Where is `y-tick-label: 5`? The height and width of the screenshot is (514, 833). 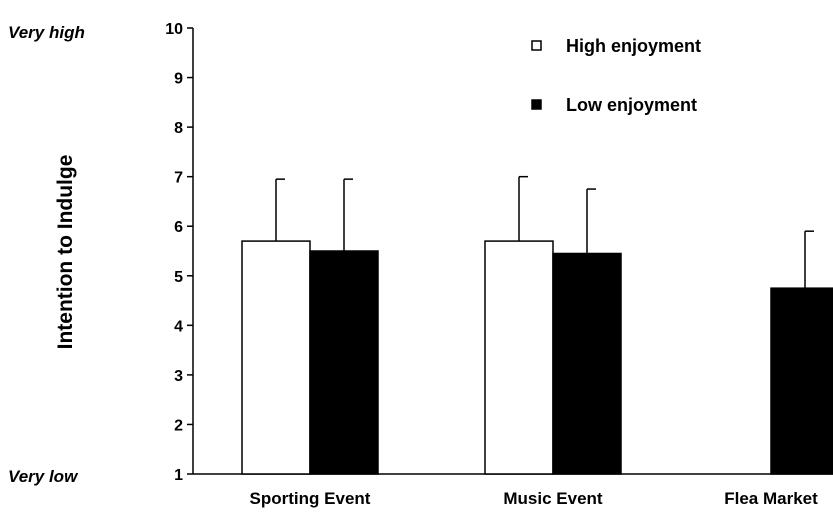
y-tick-label: 5 is located at coordinates (178, 277).